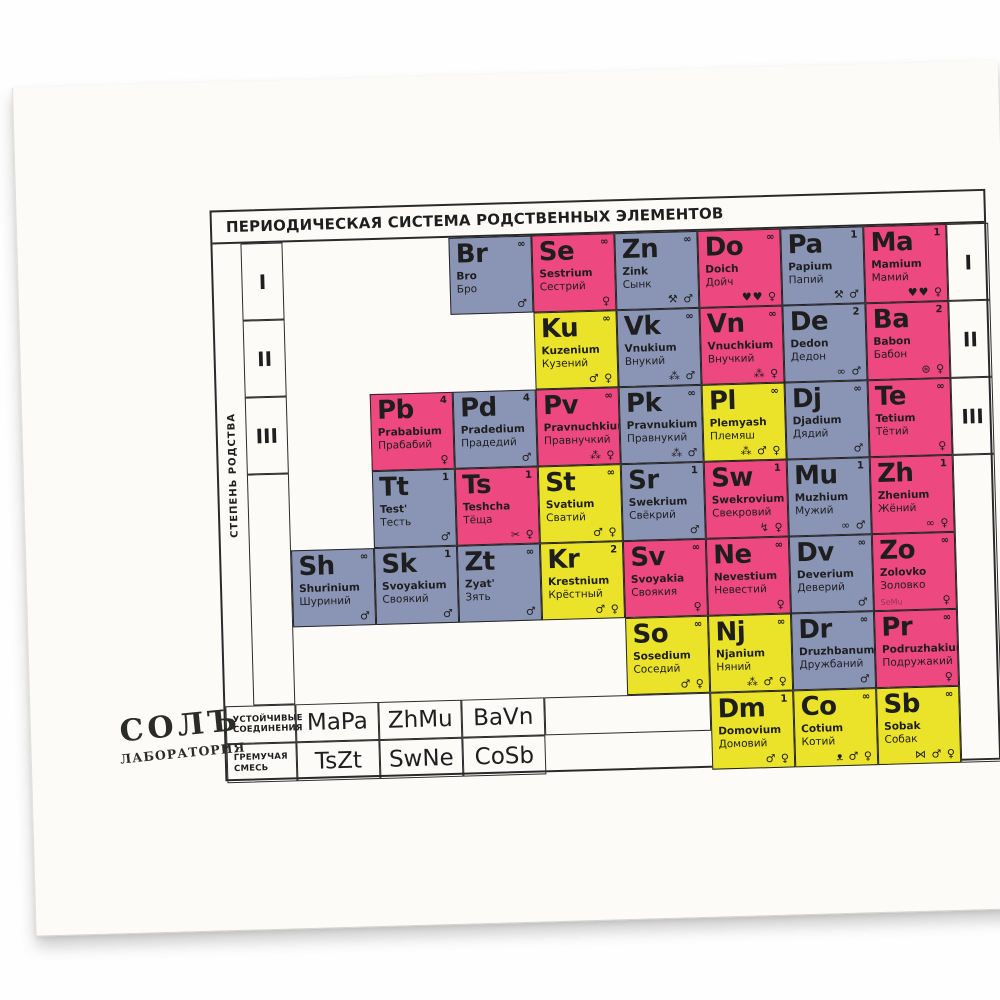 This screenshot has width=1000, height=1000. I want to click on element-cyrillic-name: Соседий, so click(657, 669).